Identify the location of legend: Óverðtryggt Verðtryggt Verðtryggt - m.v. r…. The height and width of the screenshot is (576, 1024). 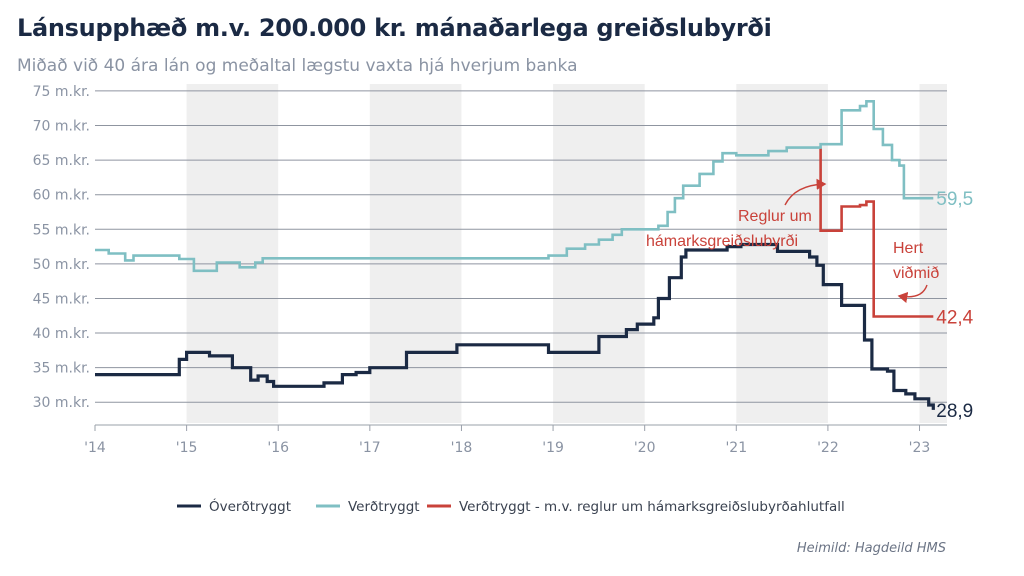
(511, 506).